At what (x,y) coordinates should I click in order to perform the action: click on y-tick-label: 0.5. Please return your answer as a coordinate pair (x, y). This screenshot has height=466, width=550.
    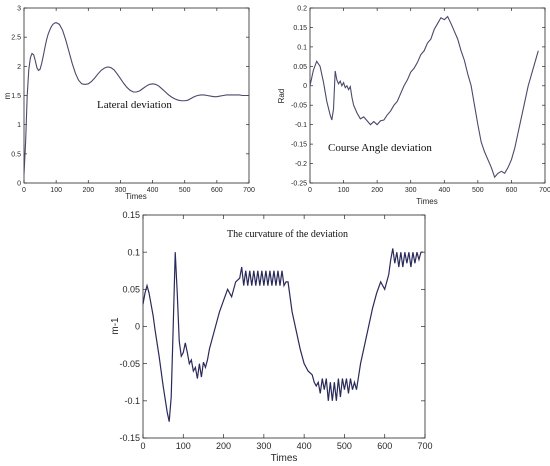
    Looking at the image, I should click on (16, 154).